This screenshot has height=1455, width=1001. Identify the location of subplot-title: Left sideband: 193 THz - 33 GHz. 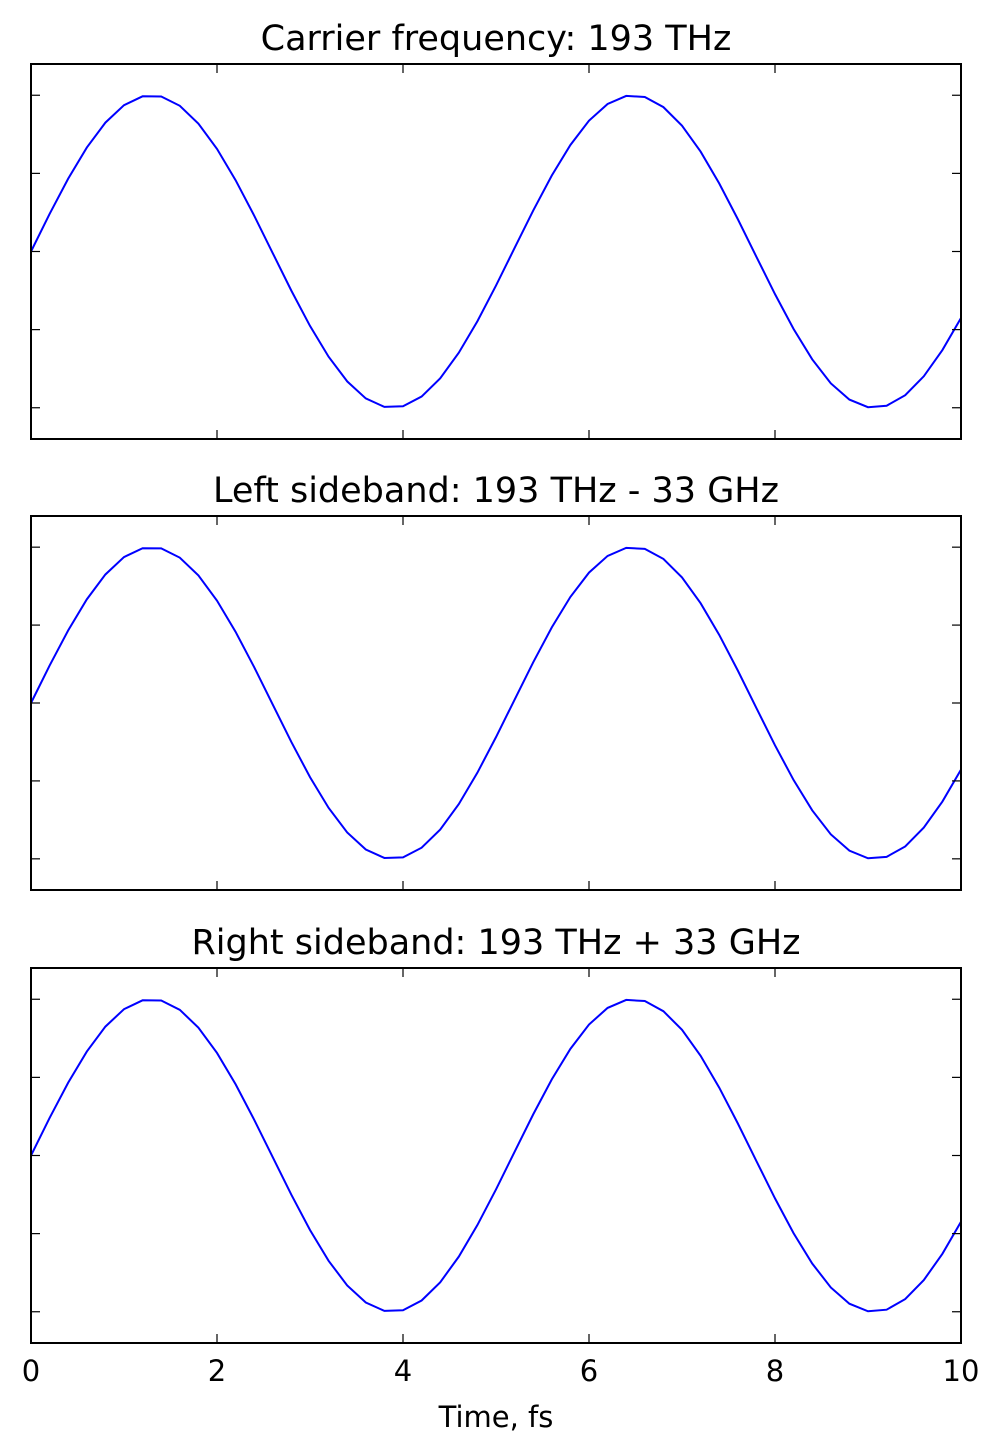
(496, 491).